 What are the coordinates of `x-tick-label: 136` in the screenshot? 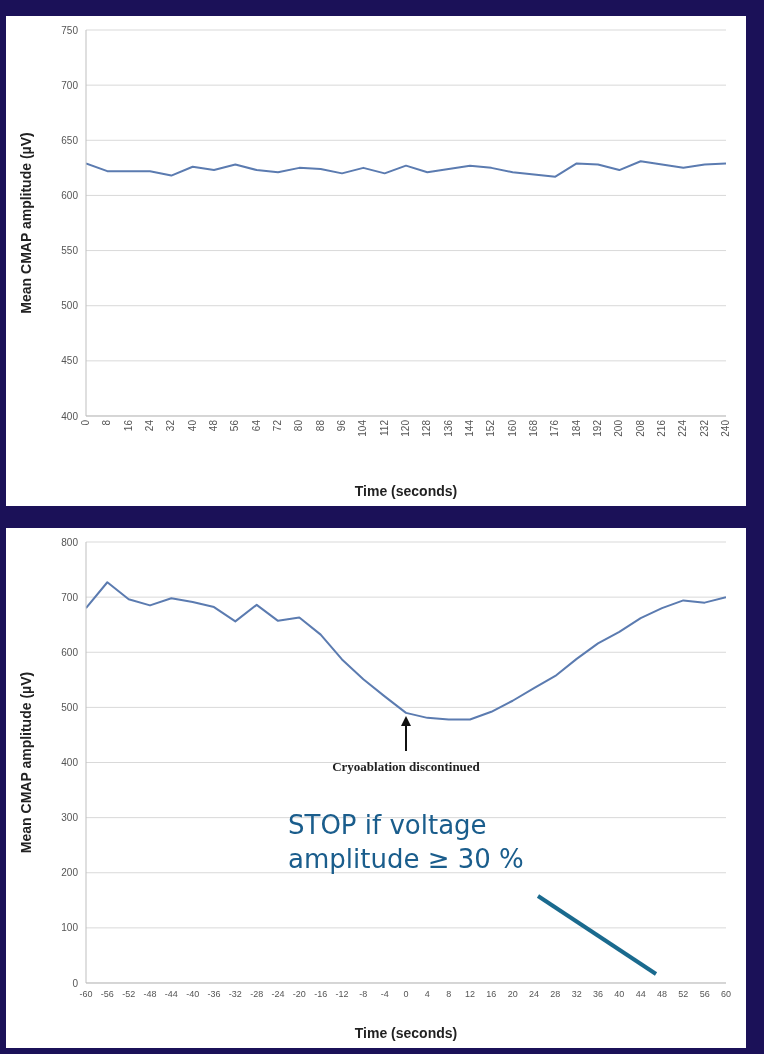 It's located at (448, 428).